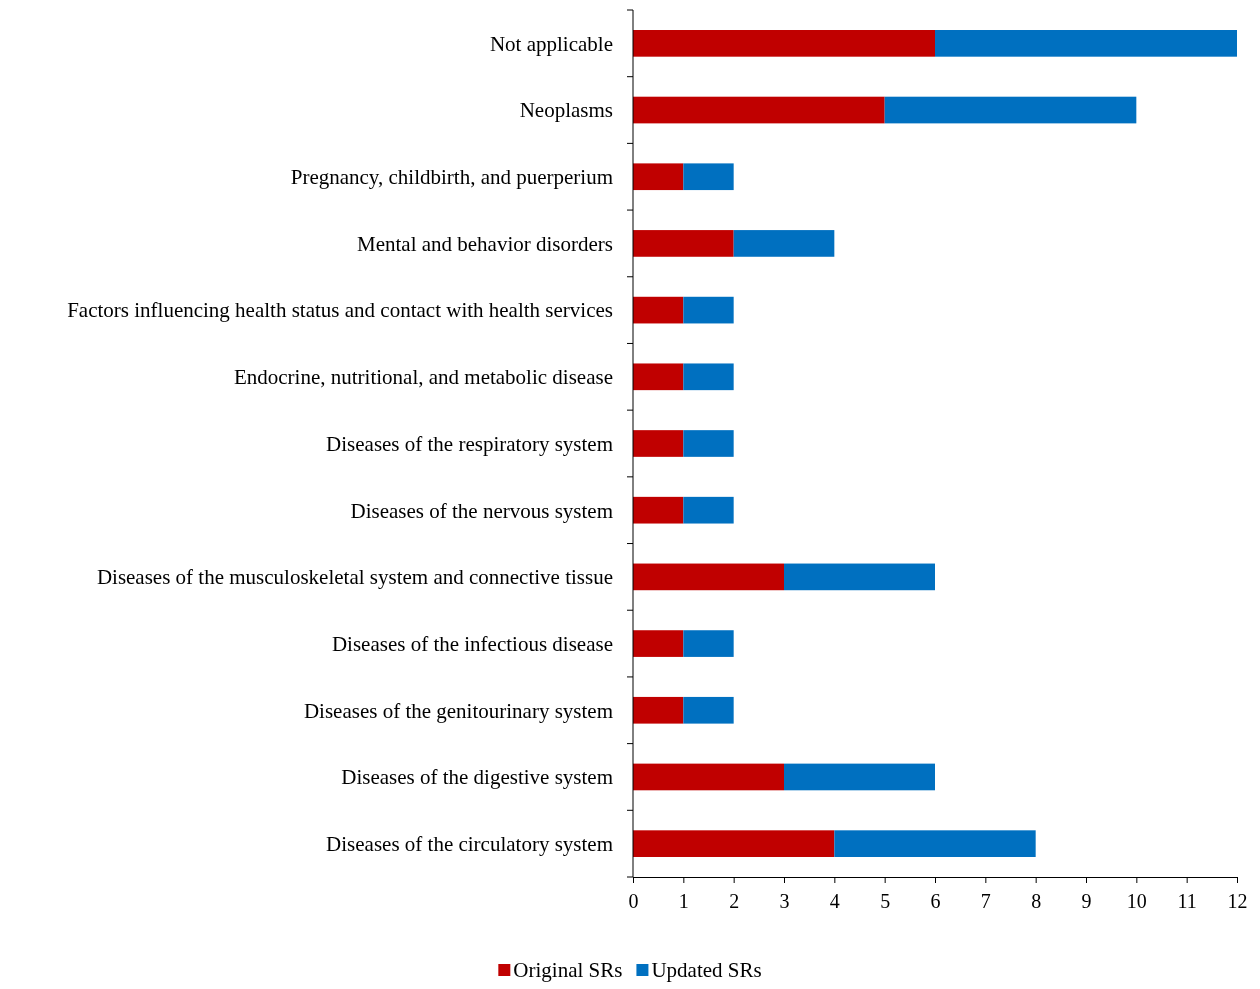 The width and height of the screenshot is (1260, 989). Describe the element at coordinates (1187, 901) in the screenshot. I see `x-tick-label: 11` at that location.